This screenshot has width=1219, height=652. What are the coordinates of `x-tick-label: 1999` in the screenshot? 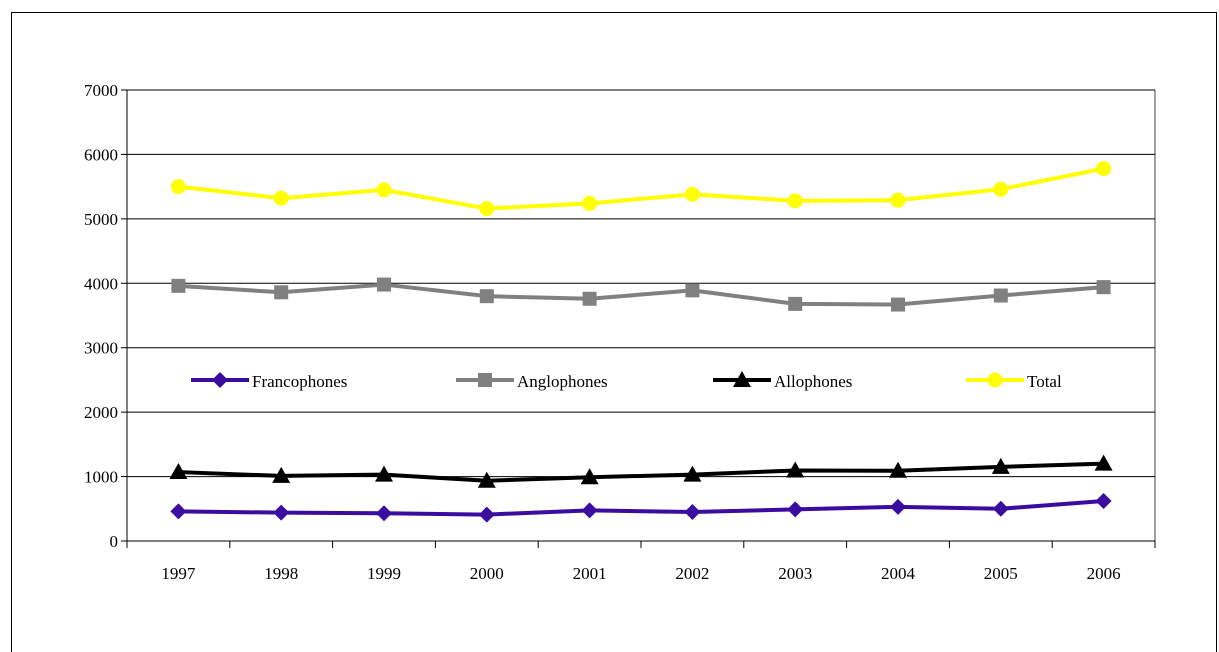 It's located at (384, 573).